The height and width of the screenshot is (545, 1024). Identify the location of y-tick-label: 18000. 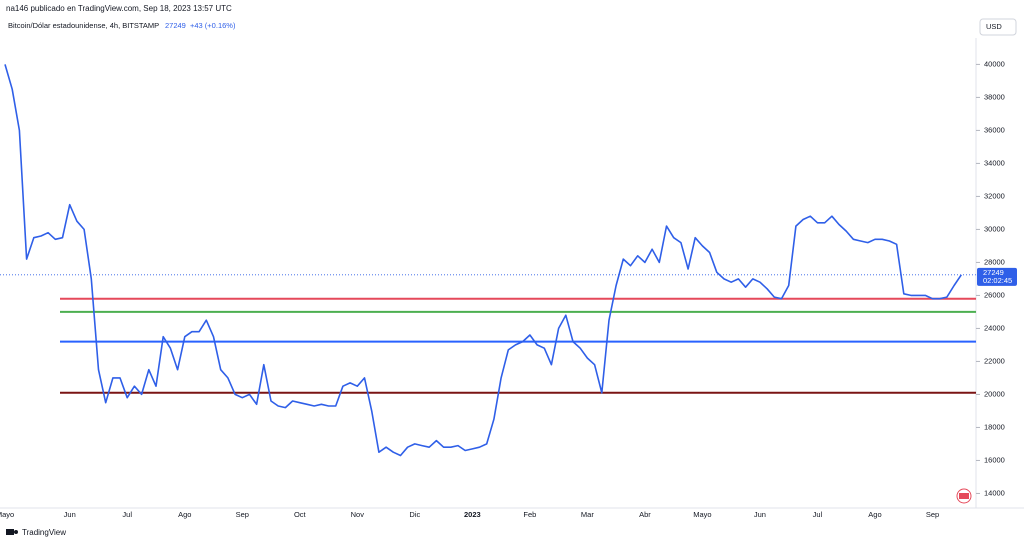
(994, 426).